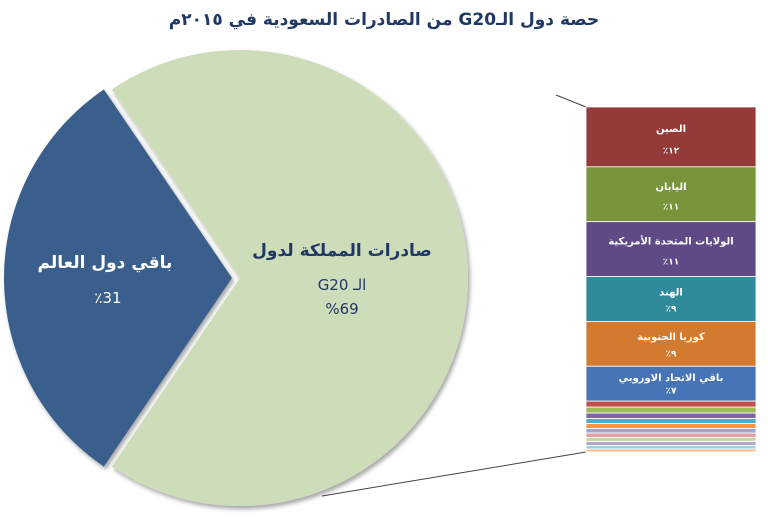  I want to click on bar-segment-value: ١٢٪, so click(671, 152).